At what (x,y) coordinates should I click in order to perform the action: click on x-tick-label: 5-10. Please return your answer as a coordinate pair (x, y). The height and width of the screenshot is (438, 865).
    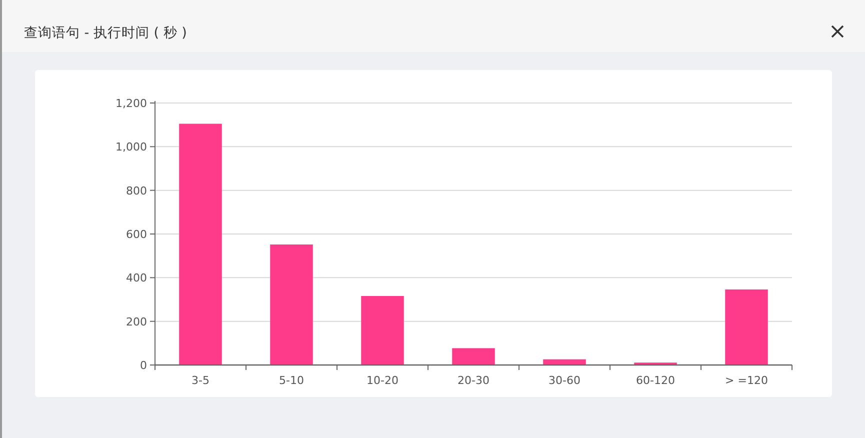
    Looking at the image, I should click on (291, 380).